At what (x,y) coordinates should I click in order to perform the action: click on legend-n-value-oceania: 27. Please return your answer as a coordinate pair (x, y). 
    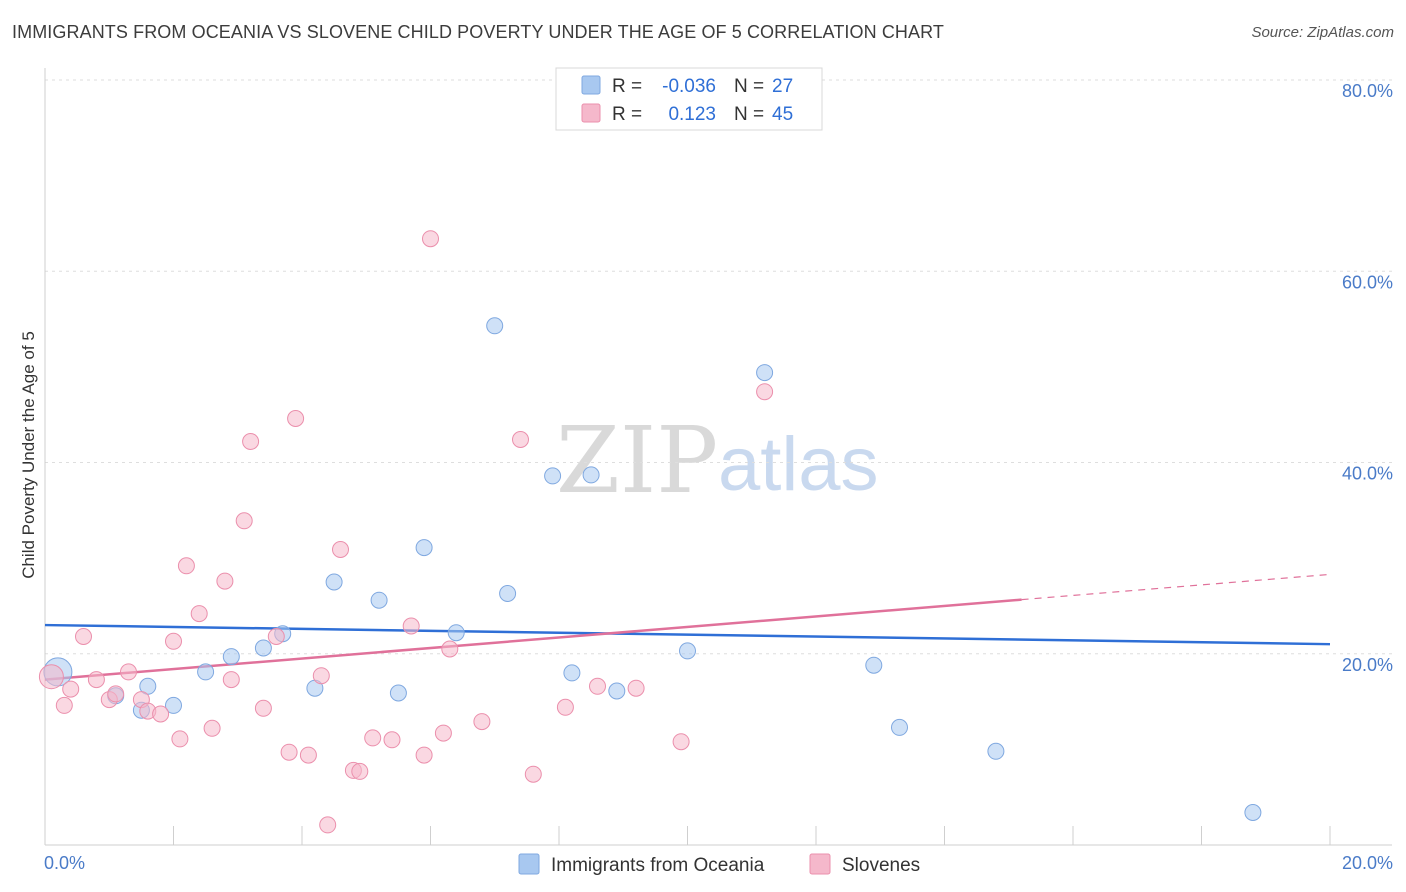
    Looking at the image, I should click on (782, 86).